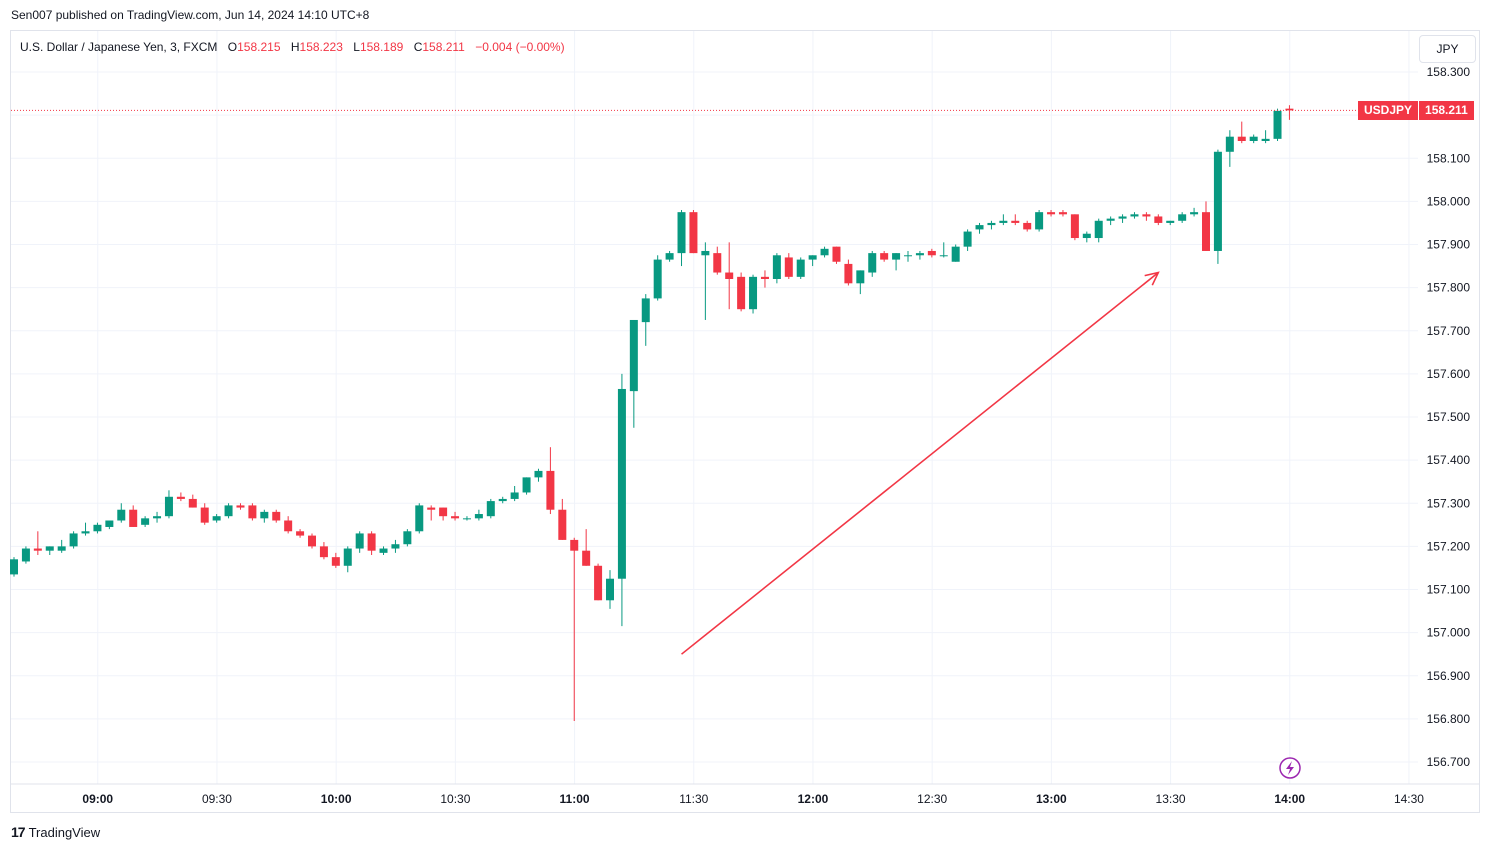 The height and width of the screenshot is (853, 1492). I want to click on y-tick-label: 158.000, so click(1449, 201).